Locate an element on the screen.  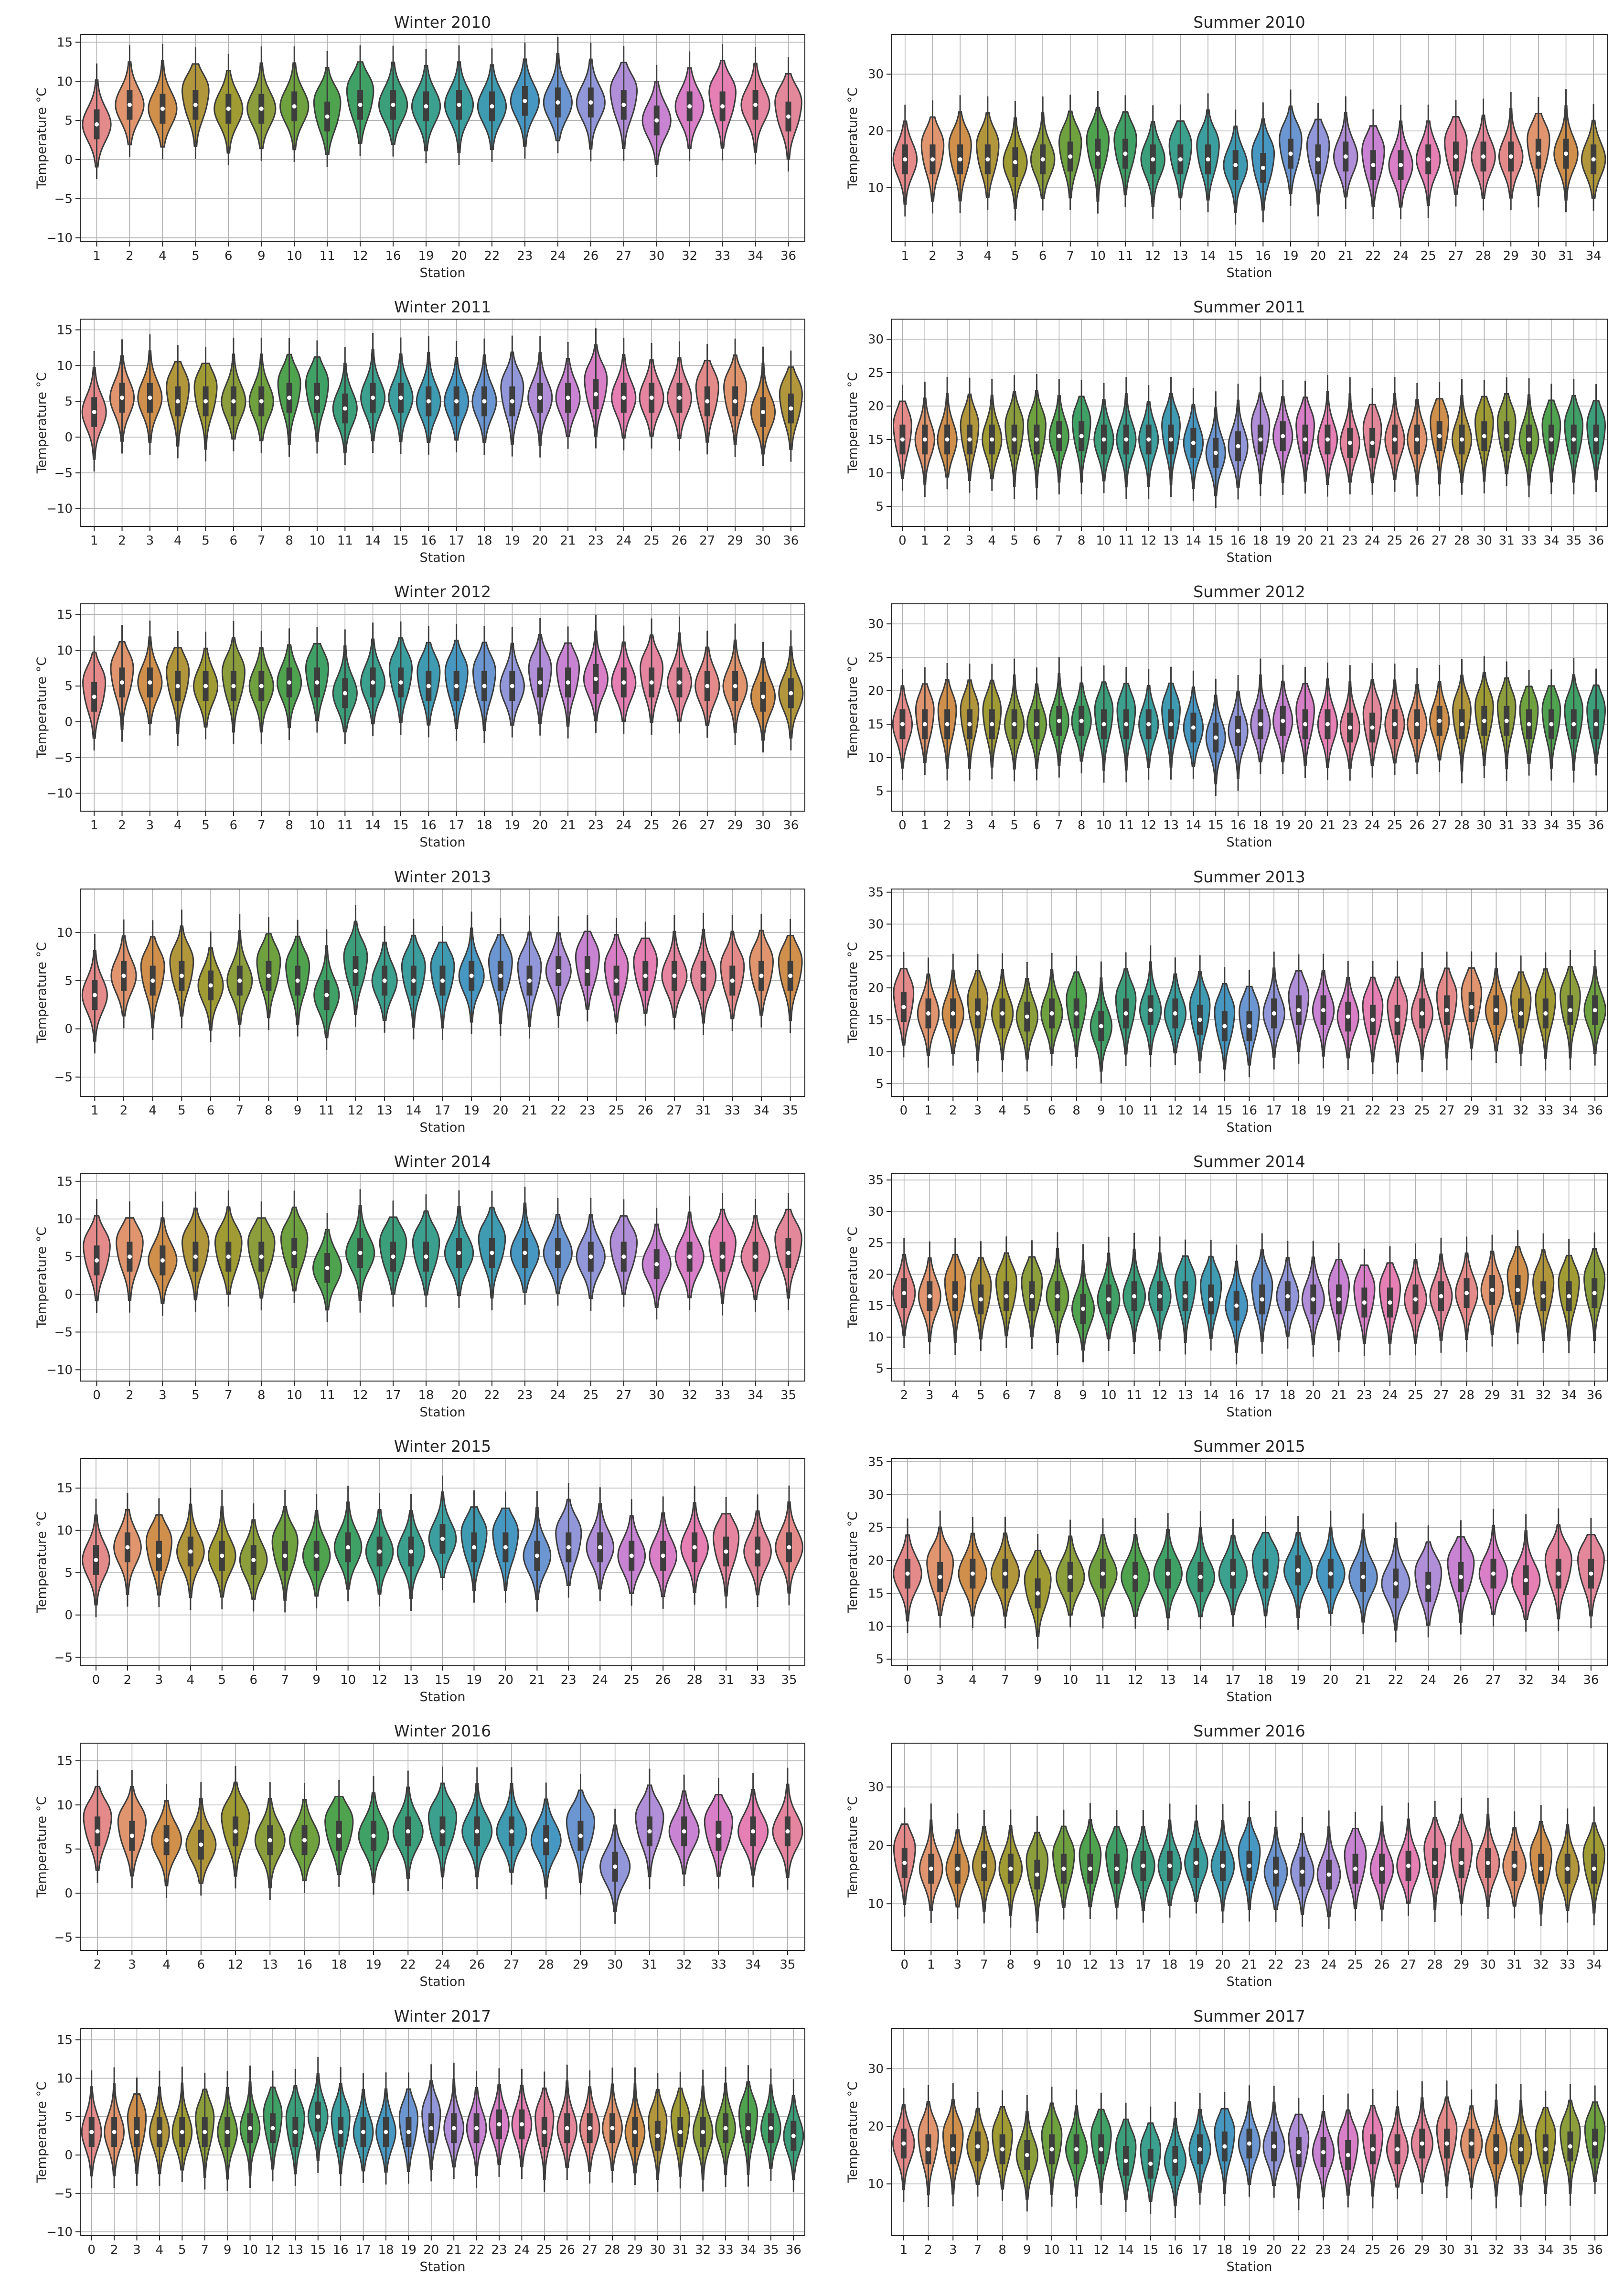
x-tick-label: 35 is located at coordinates (788, 1965).